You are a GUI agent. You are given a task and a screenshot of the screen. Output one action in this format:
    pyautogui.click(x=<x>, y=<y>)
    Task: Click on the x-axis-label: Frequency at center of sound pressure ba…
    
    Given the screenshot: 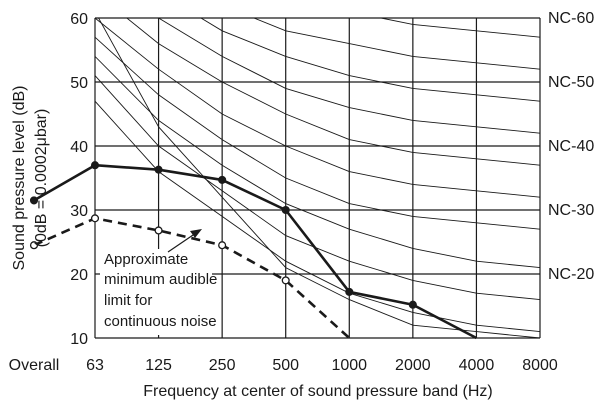 What is the action you would take?
    pyautogui.click(x=318, y=391)
    